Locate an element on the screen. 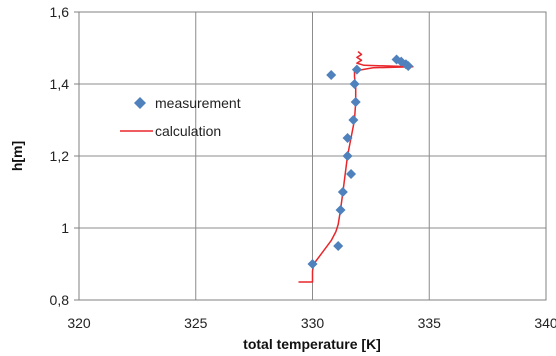 This screenshot has width=556, height=356. x-axis-title: total temperature [K] is located at coordinates (312, 344).